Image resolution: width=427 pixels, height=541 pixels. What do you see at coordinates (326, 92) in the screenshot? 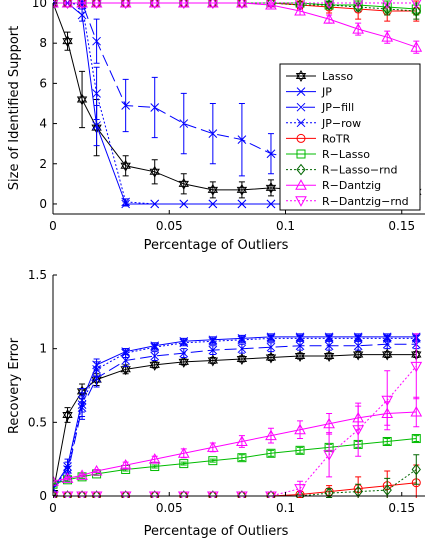
I see `legend-label: JP` at bounding box center [326, 92].